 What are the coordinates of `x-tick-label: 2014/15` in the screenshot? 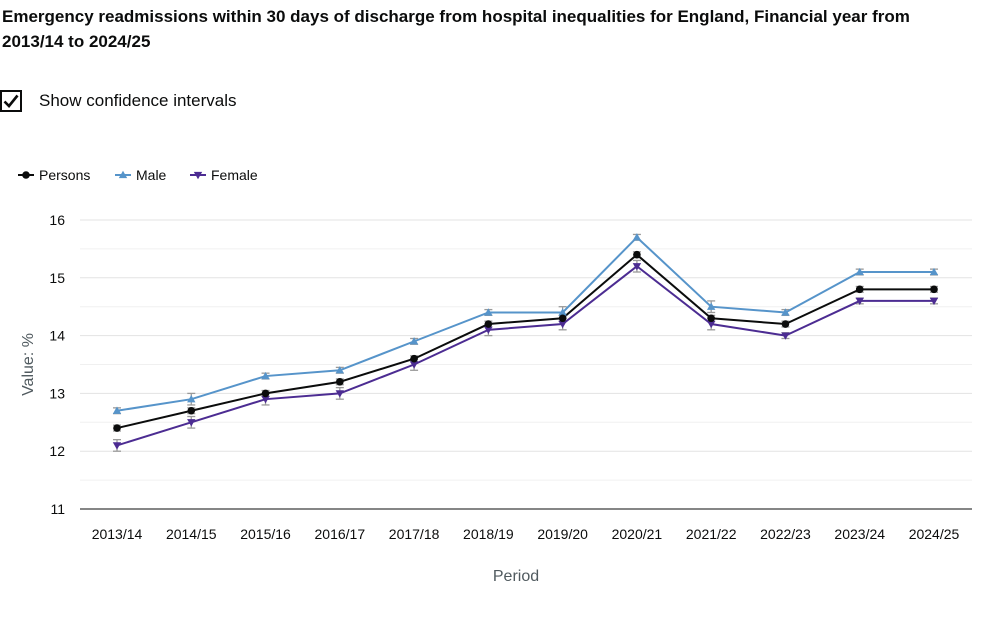 It's located at (191, 534).